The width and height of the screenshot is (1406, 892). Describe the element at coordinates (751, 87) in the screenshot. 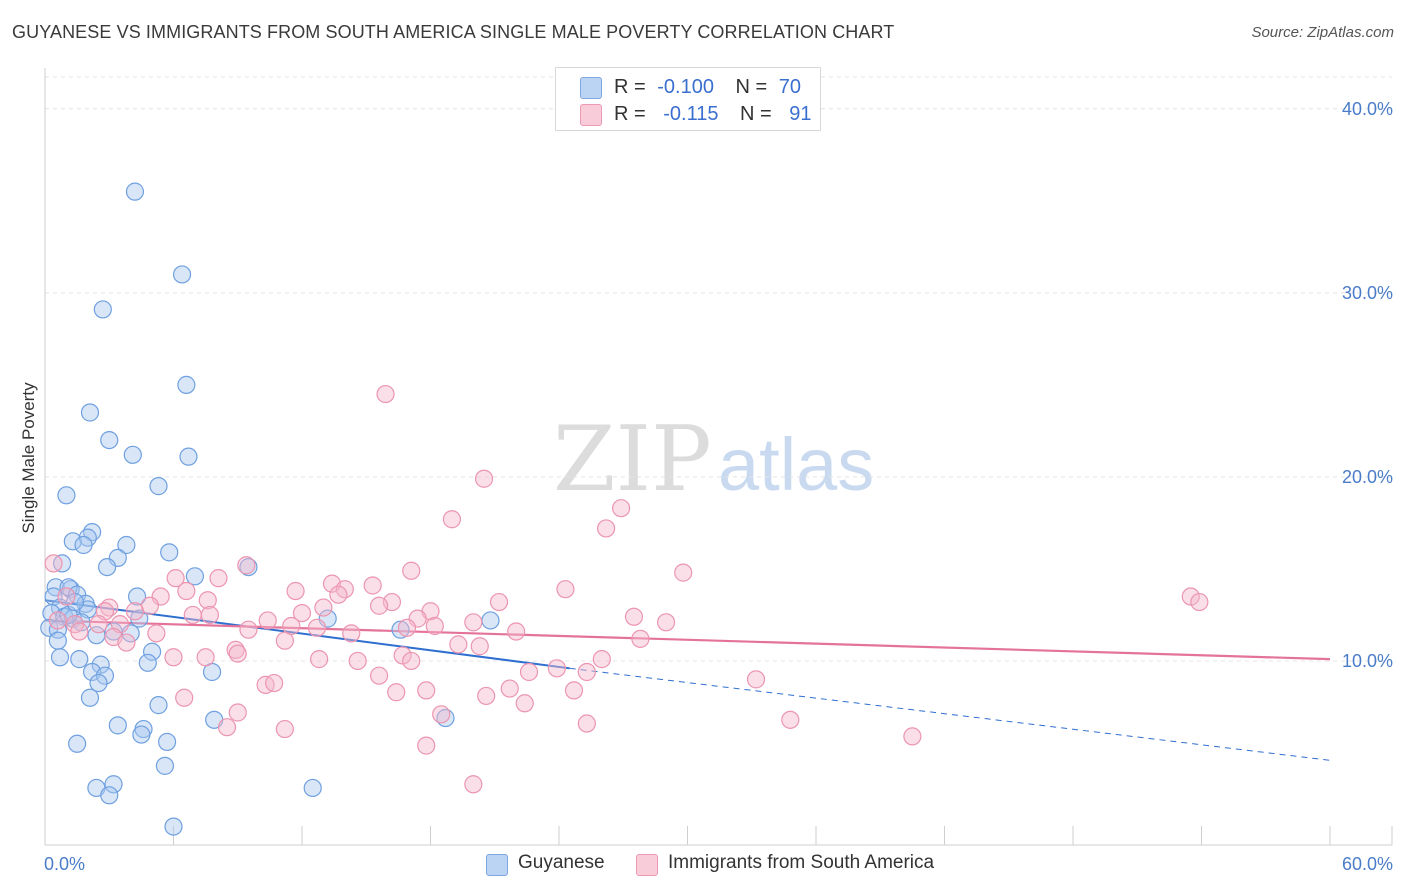

I see `legend-n-label: N =` at that location.